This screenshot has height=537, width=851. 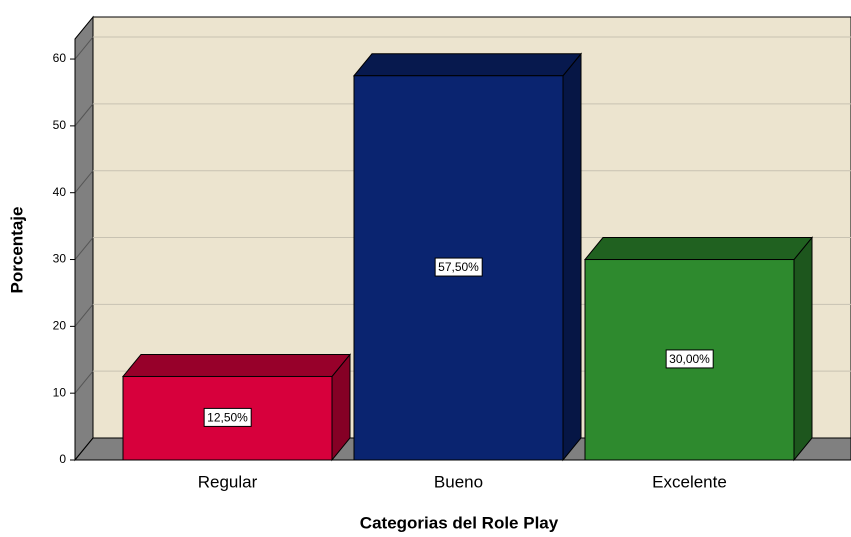 I want to click on y-tick-label: 60, so click(x=60, y=58).